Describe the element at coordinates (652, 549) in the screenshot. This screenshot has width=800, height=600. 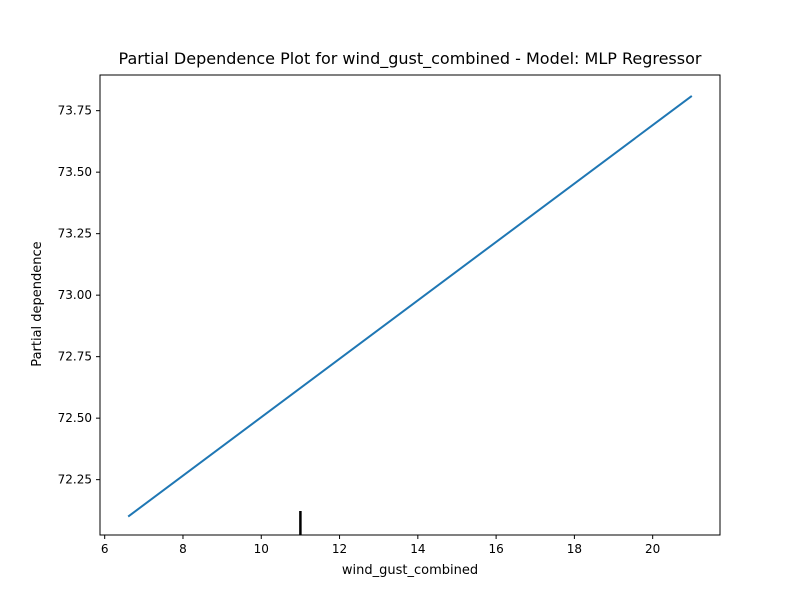
I see `x-tick-label: 20` at that location.